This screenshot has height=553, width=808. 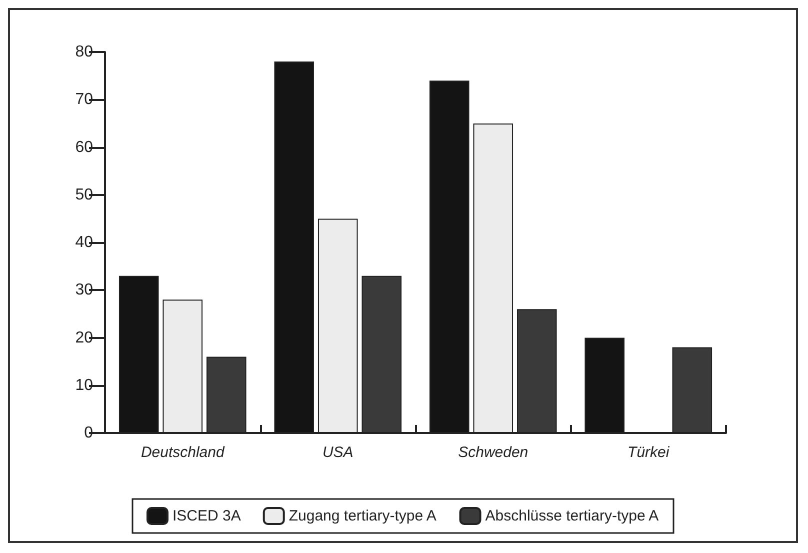 What do you see at coordinates (493, 452) in the screenshot?
I see `x-tick-label: Schweden` at bounding box center [493, 452].